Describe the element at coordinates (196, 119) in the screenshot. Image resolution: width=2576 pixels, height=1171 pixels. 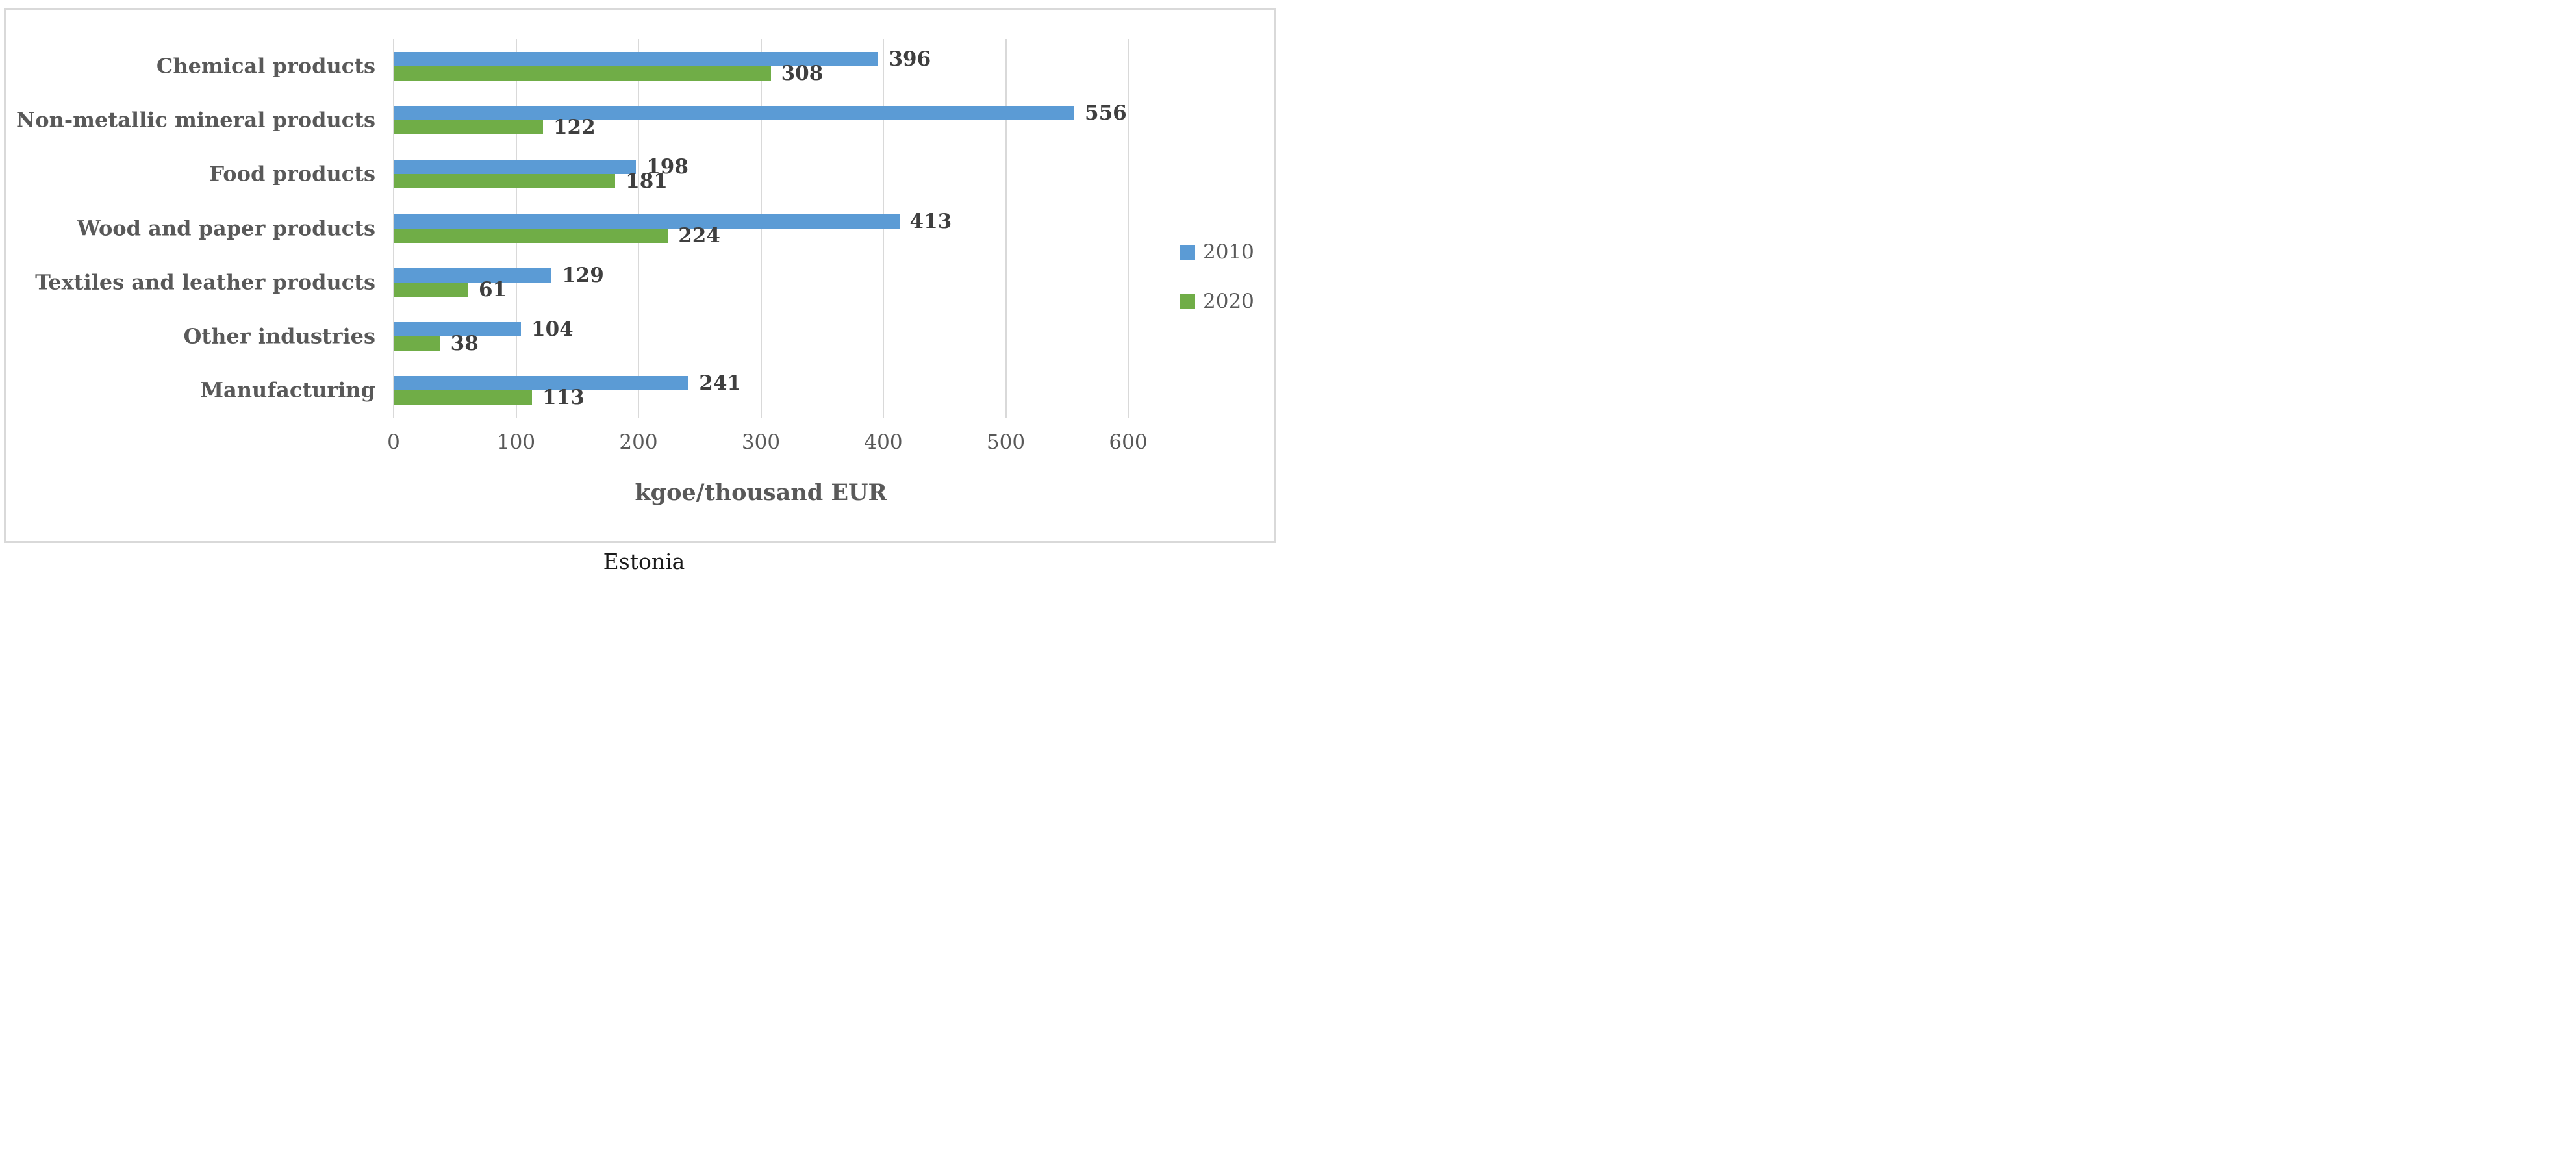
I see `category-label: Non-metallic mineral products` at that location.